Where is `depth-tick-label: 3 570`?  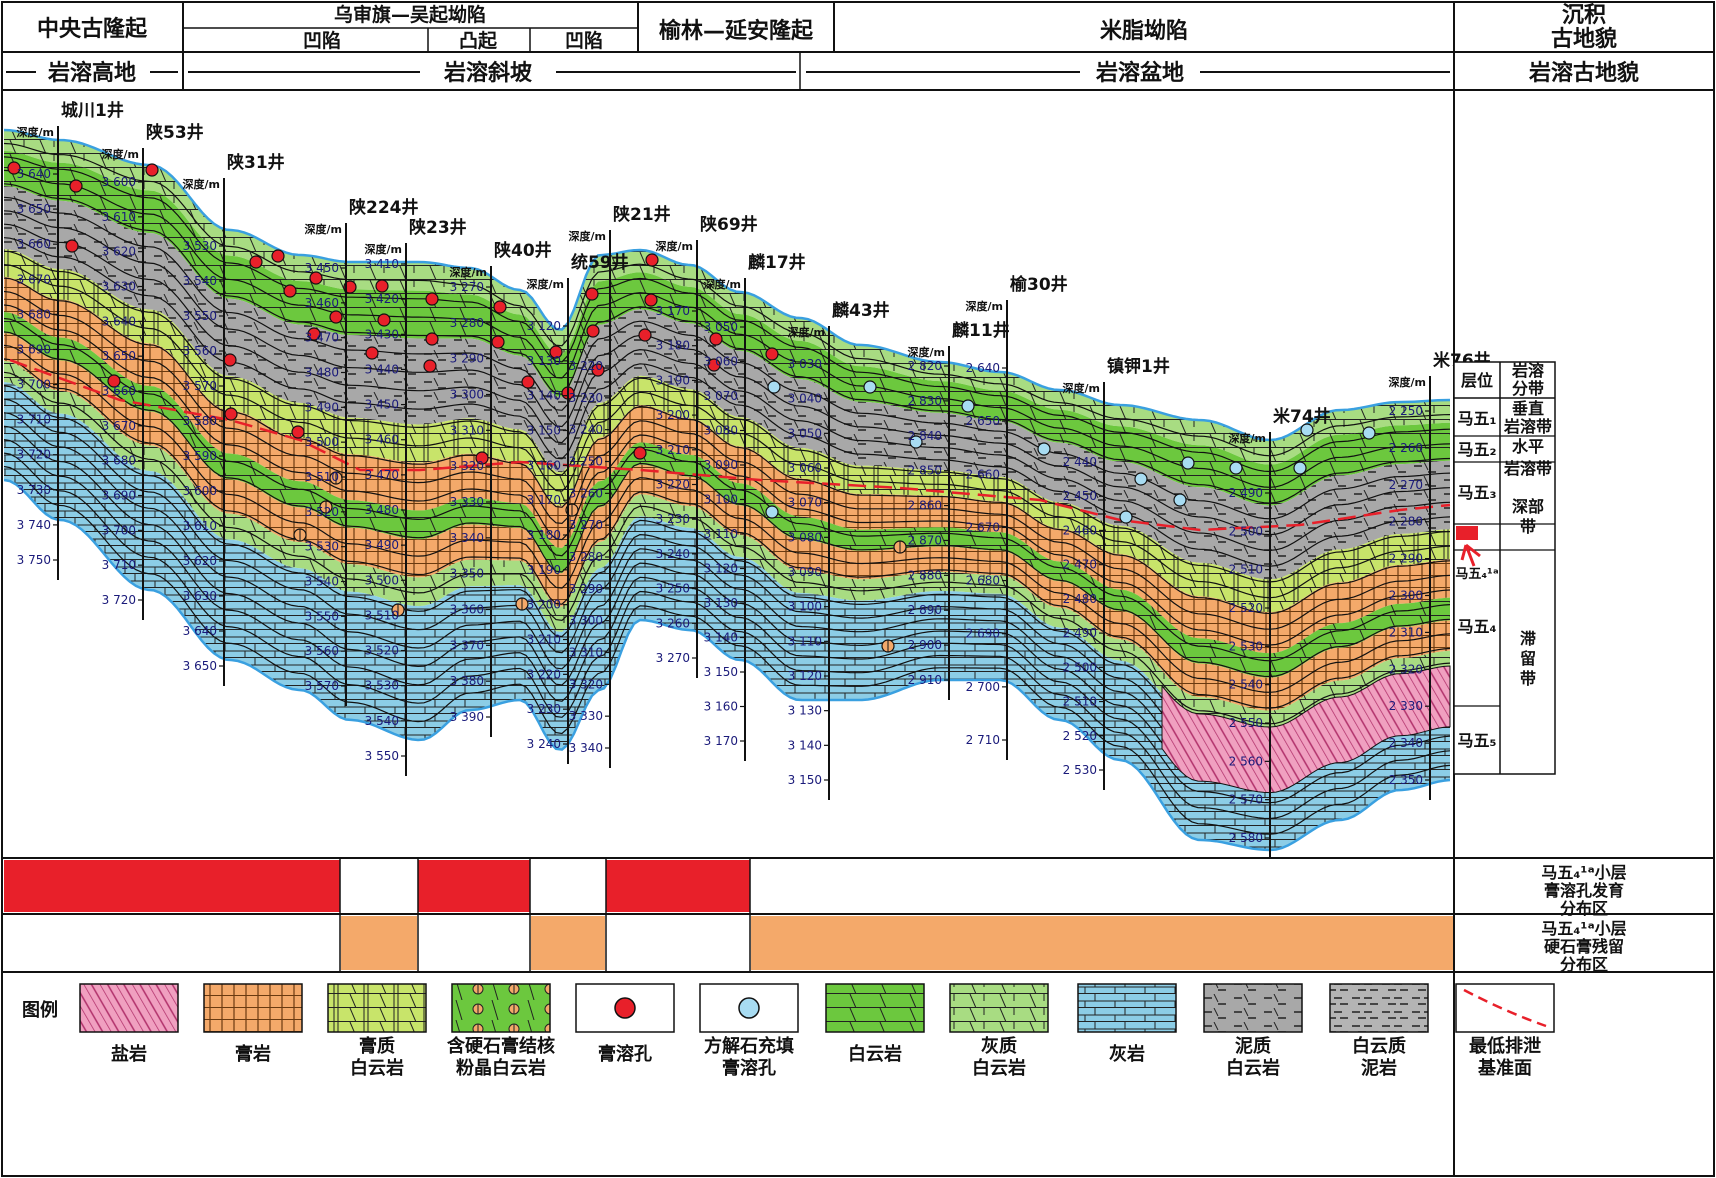
depth-tick-label: 3 570 is located at coordinates (200, 386).